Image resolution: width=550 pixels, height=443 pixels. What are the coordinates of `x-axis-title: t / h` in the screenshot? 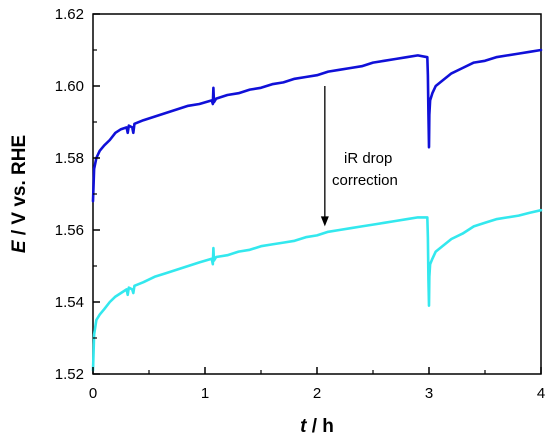 It's located at (317, 426).